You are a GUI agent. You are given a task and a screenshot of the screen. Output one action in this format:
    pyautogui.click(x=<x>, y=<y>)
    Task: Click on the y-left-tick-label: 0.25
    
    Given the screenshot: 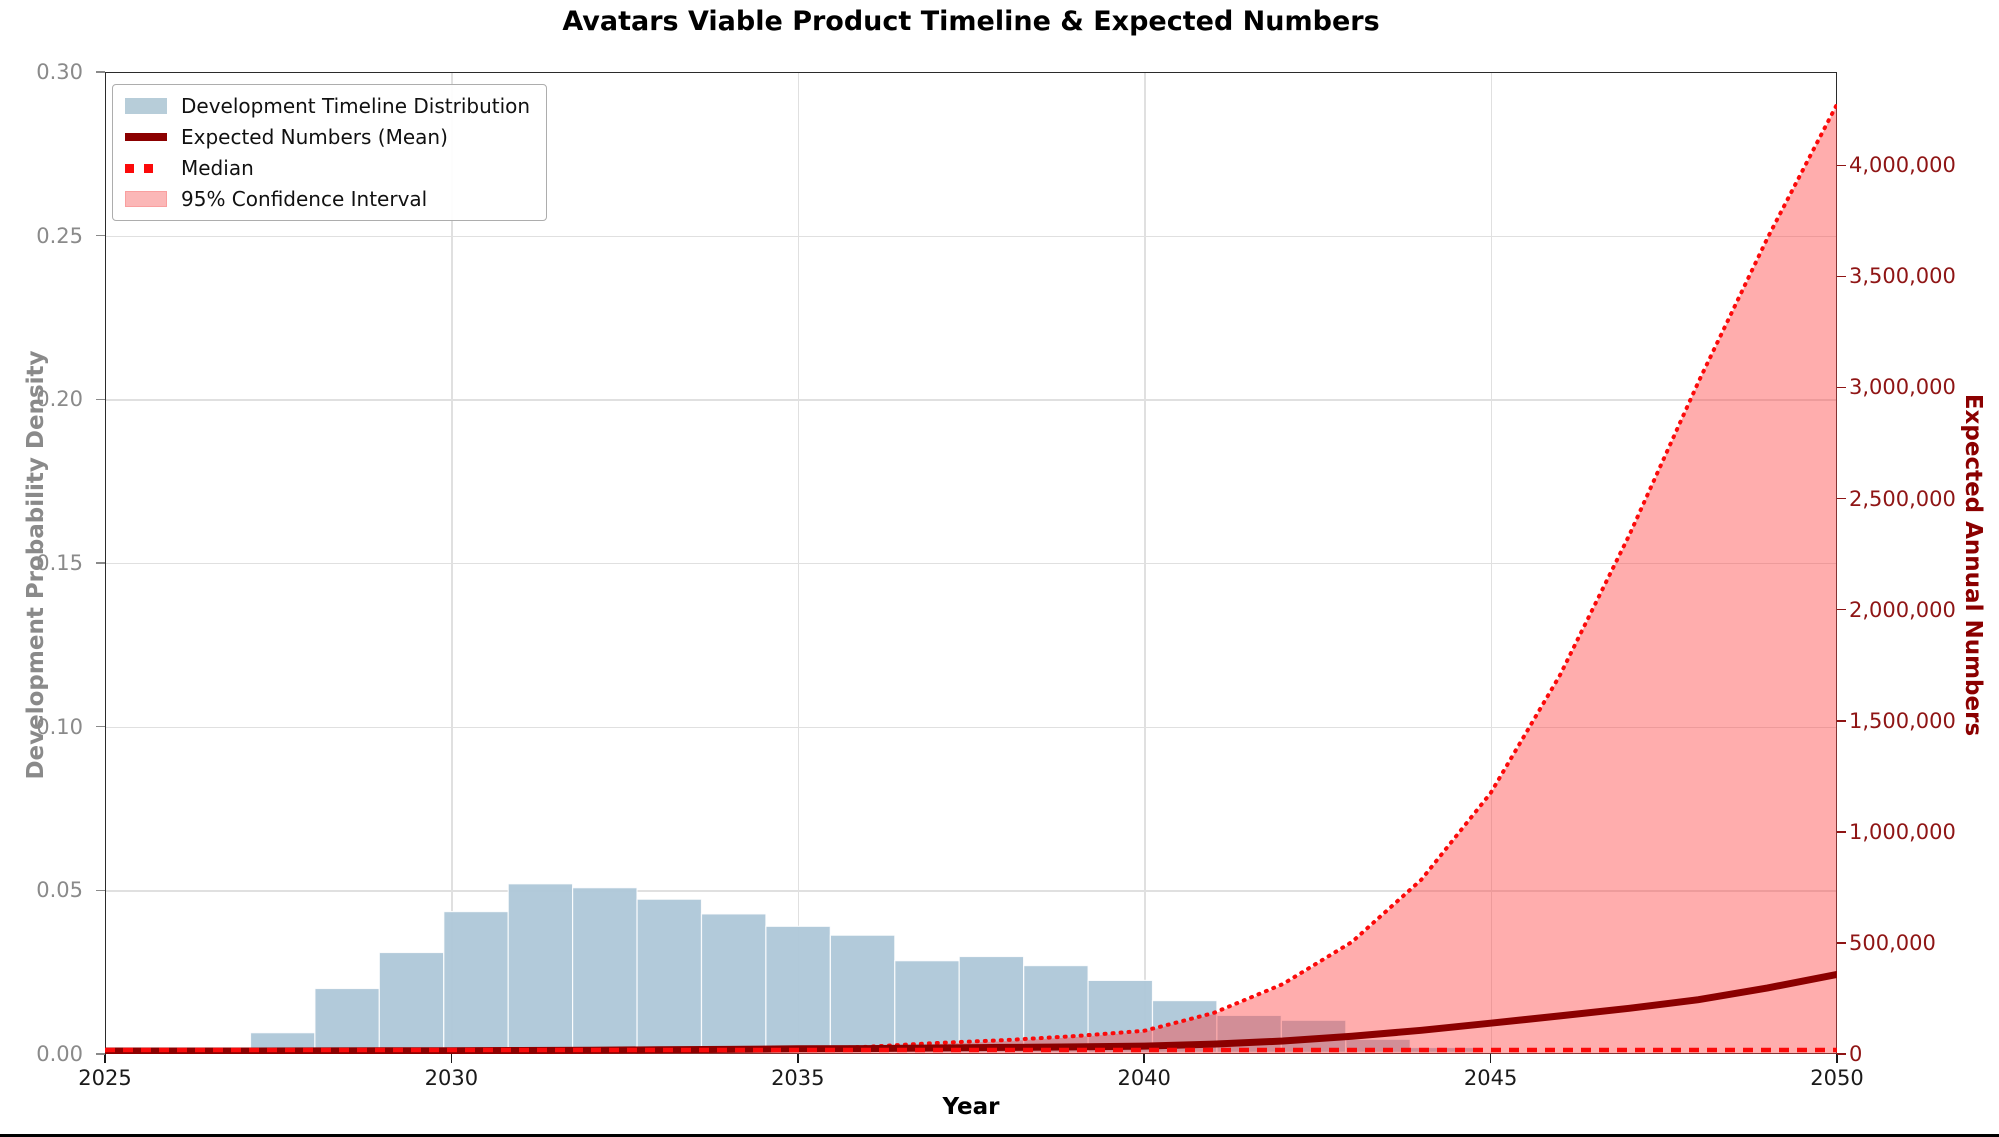 What is the action you would take?
    pyautogui.click(x=59, y=235)
    